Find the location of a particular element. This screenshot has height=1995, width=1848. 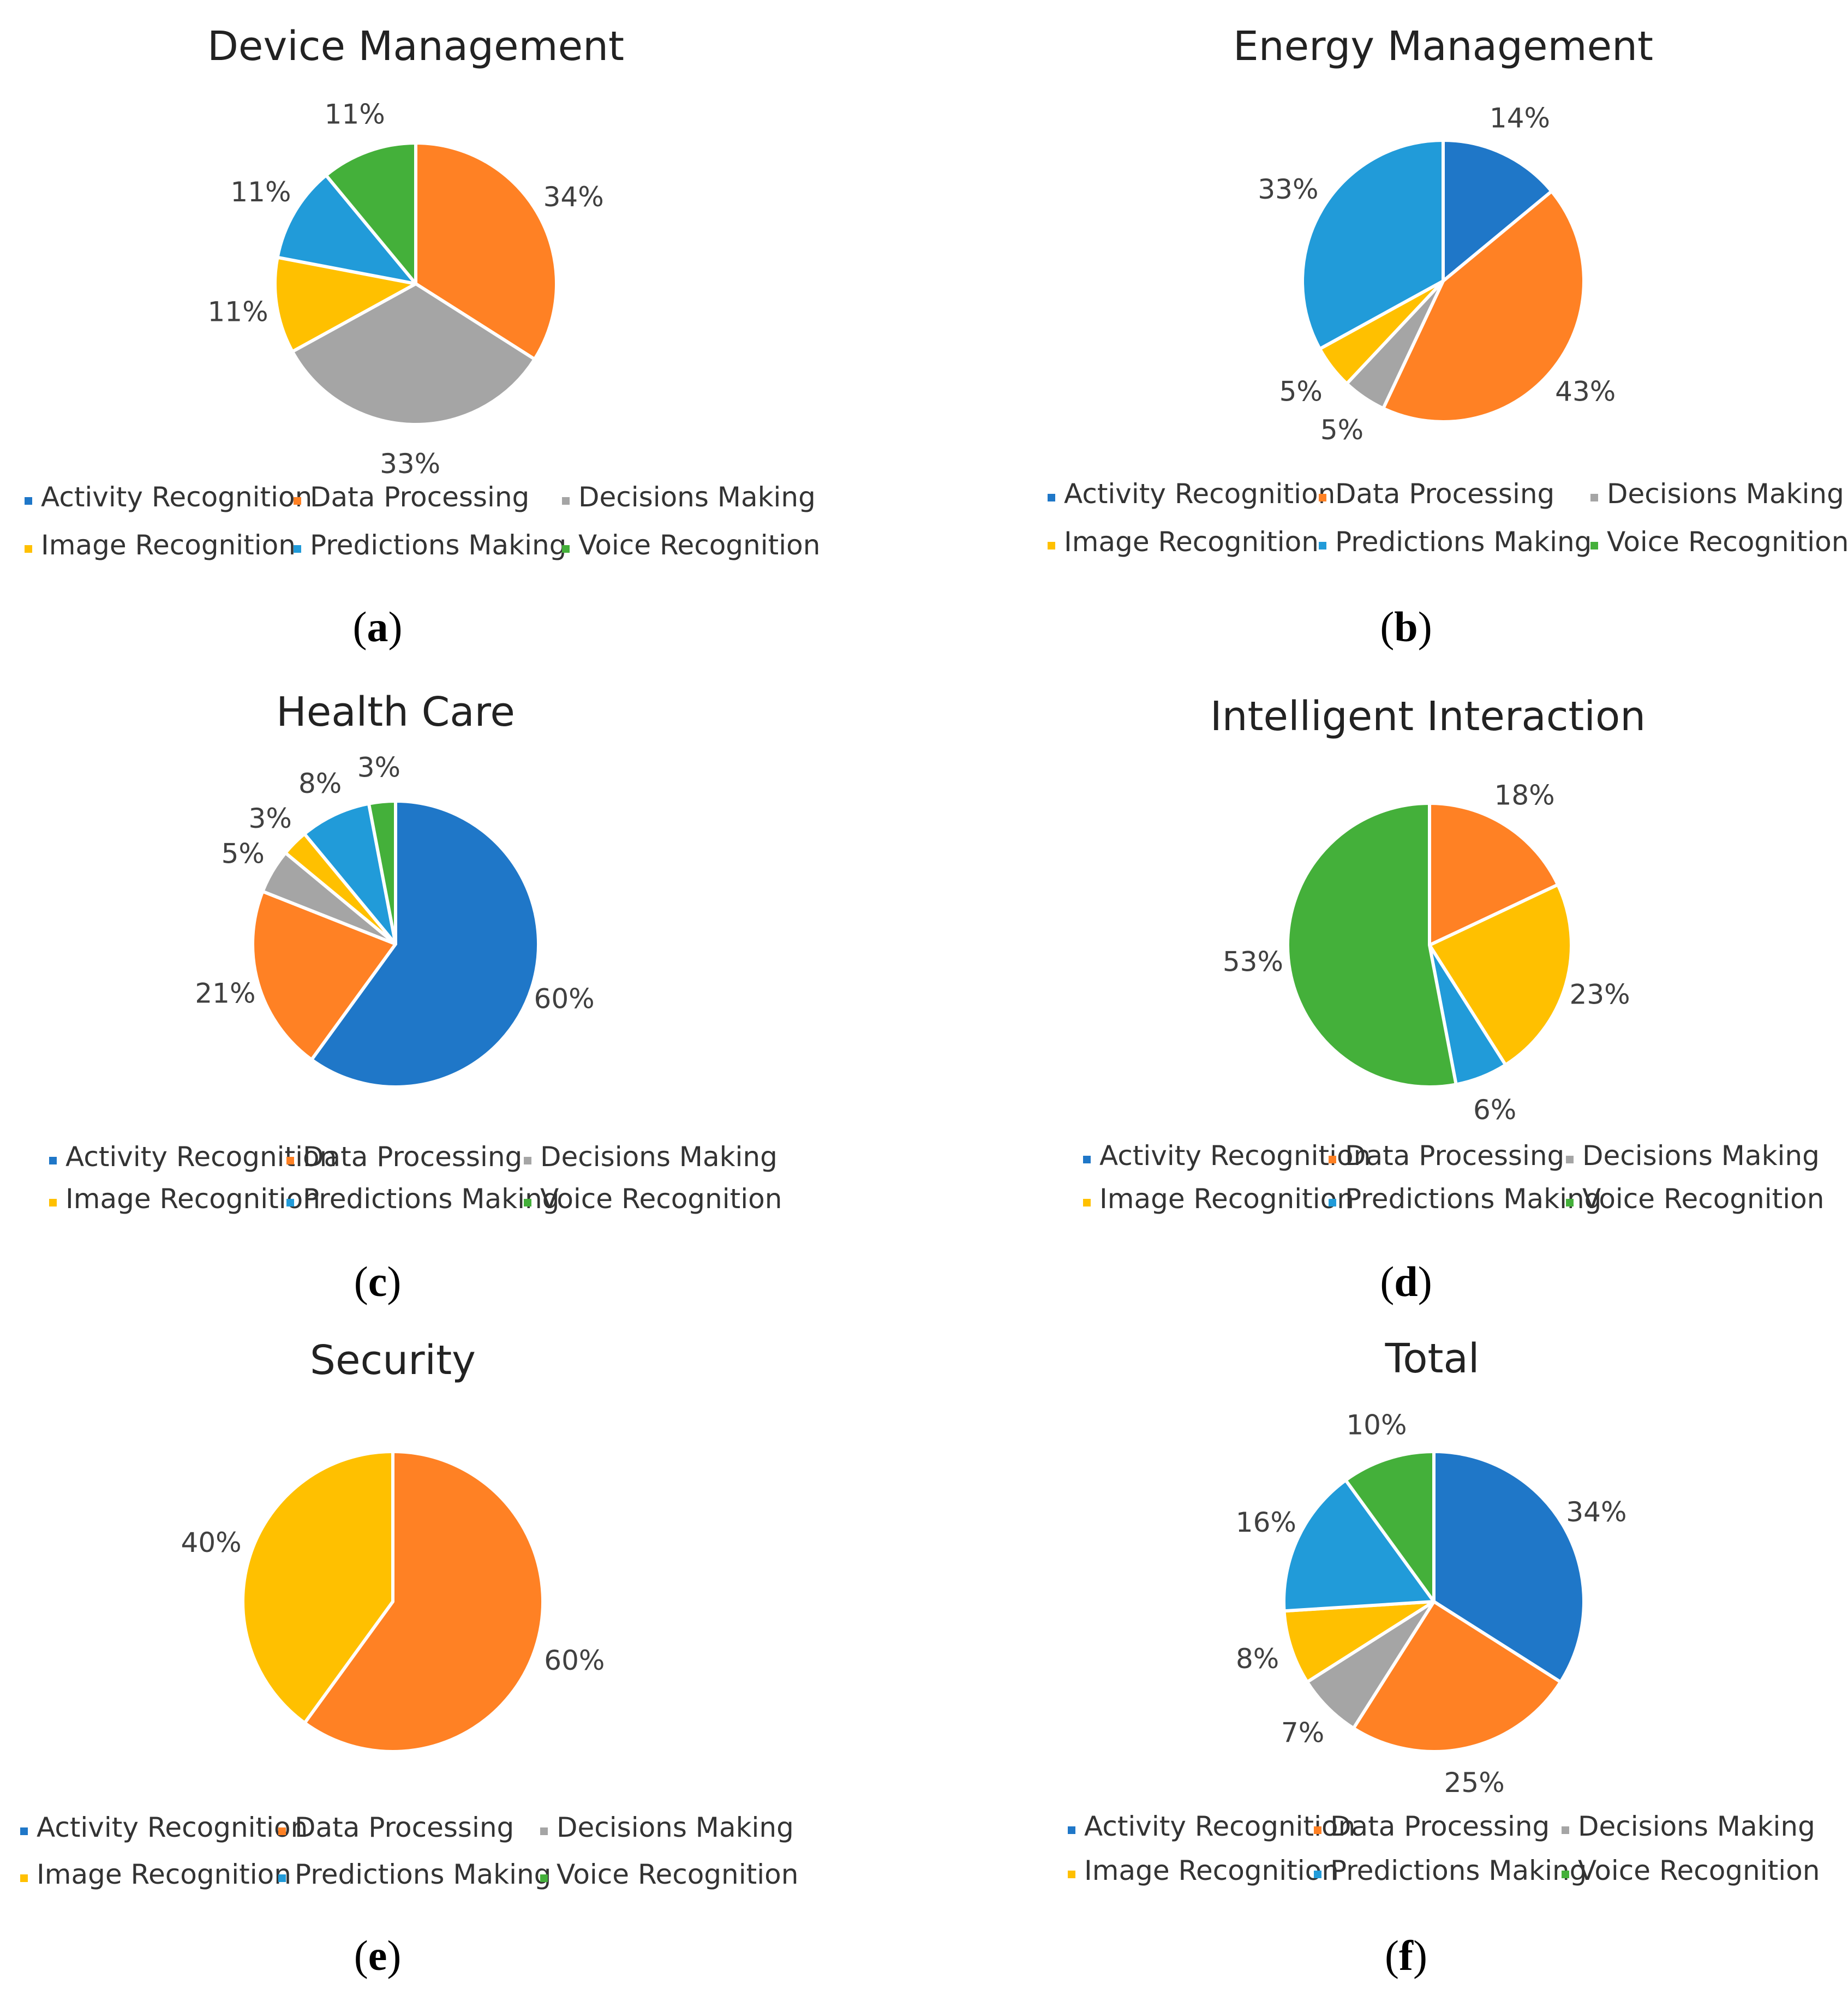

slice-data-label: 8% is located at coordinates (320, 783).